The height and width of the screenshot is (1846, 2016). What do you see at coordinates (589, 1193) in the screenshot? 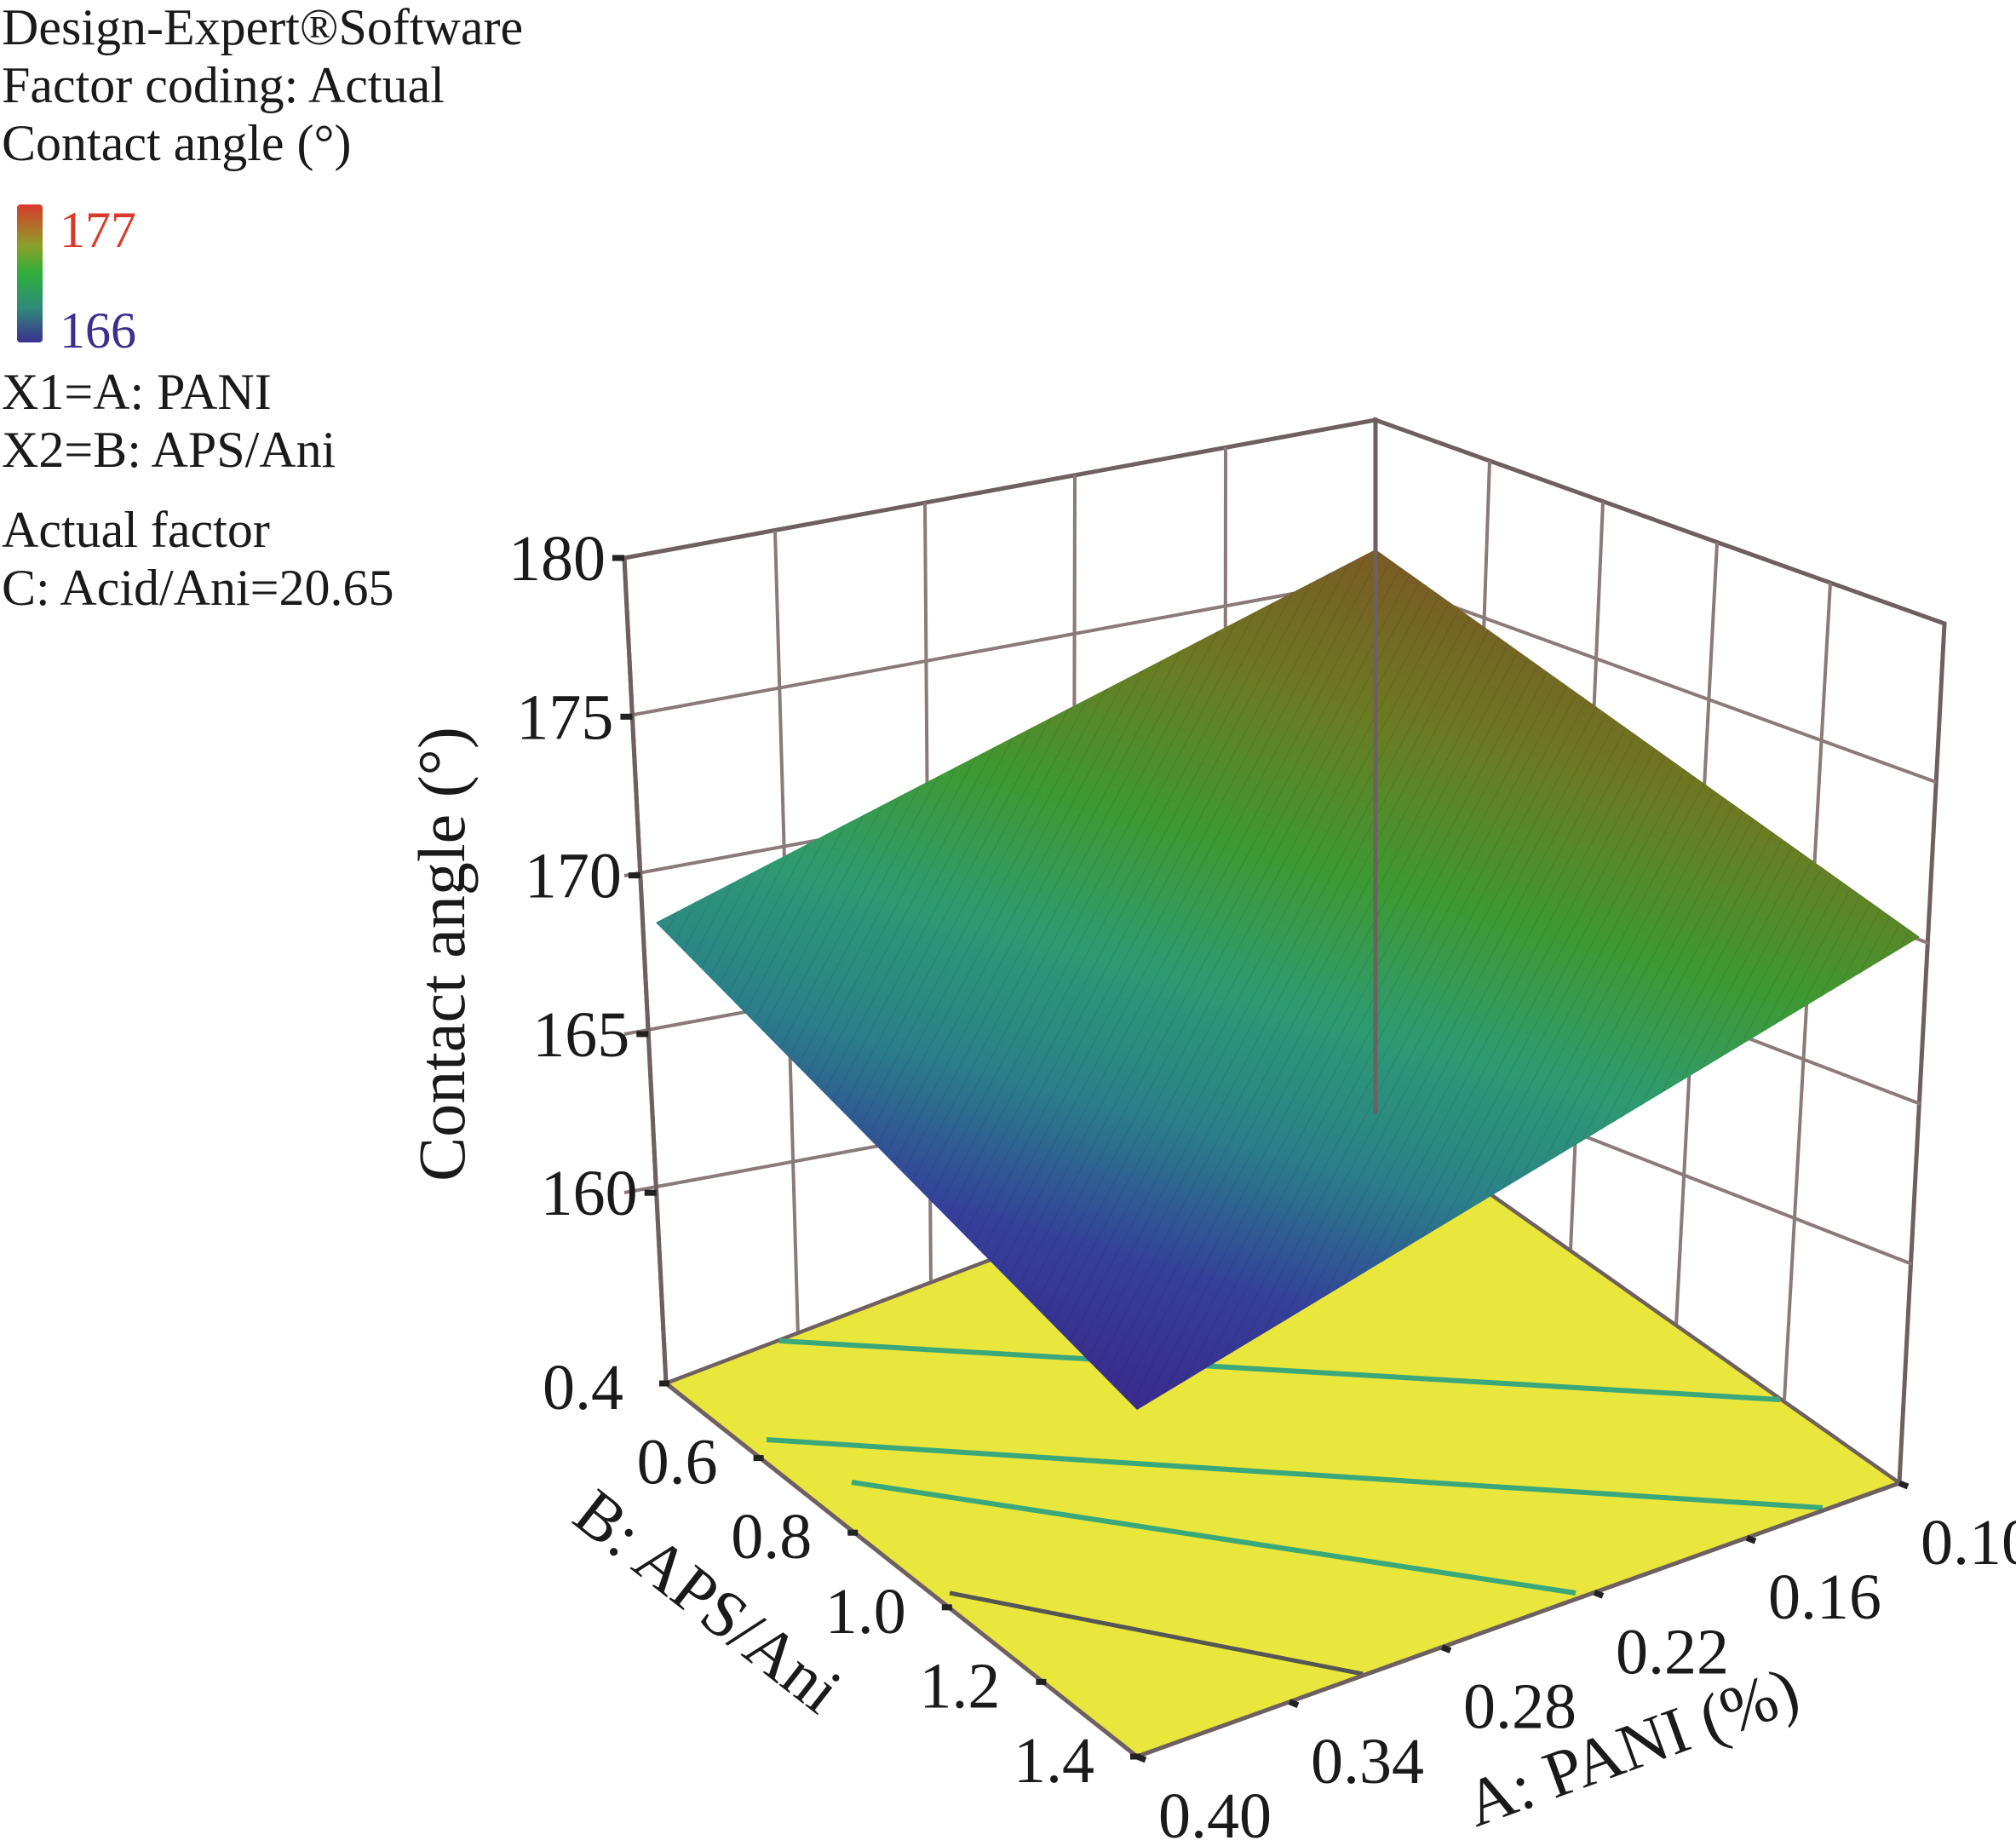
I see `z-tick-label: 160` at bounding box center [589, 1193].